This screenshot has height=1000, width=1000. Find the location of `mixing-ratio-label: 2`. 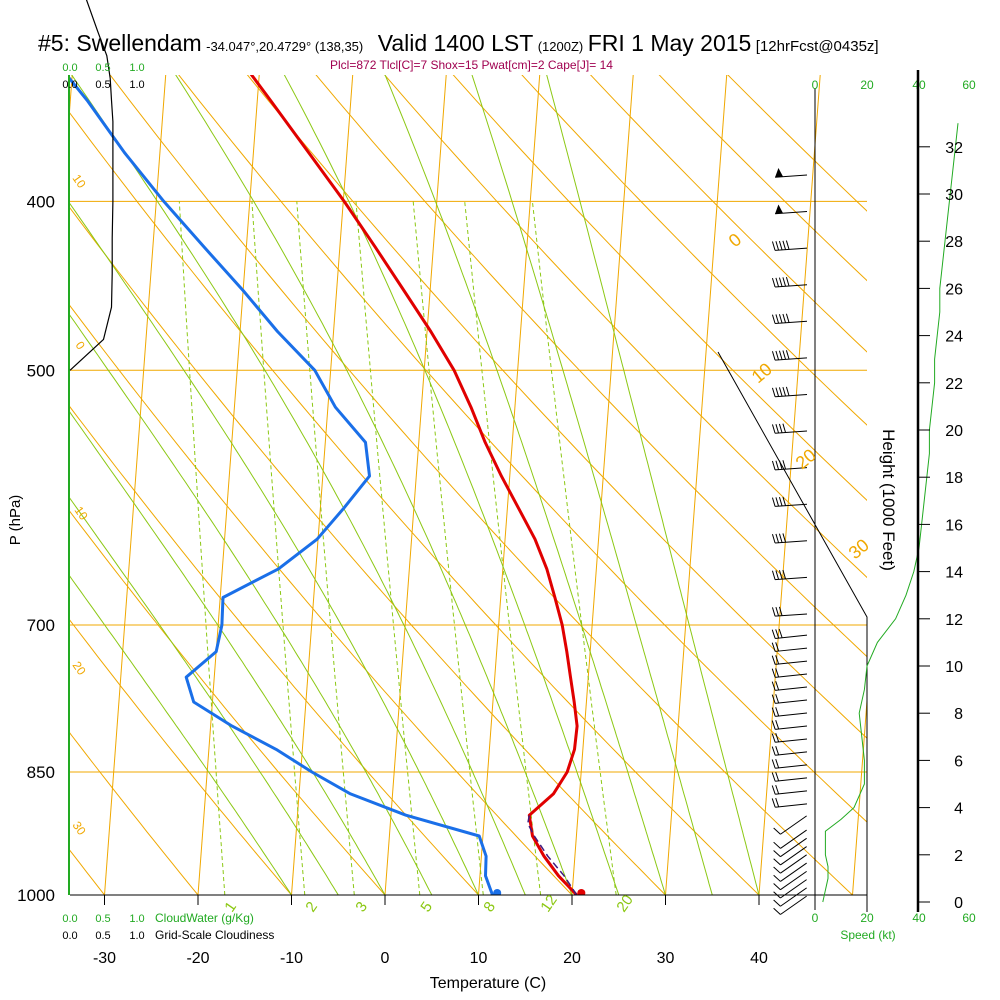

mixing-ratio-label: 2 is located at coordinates (311, 907).